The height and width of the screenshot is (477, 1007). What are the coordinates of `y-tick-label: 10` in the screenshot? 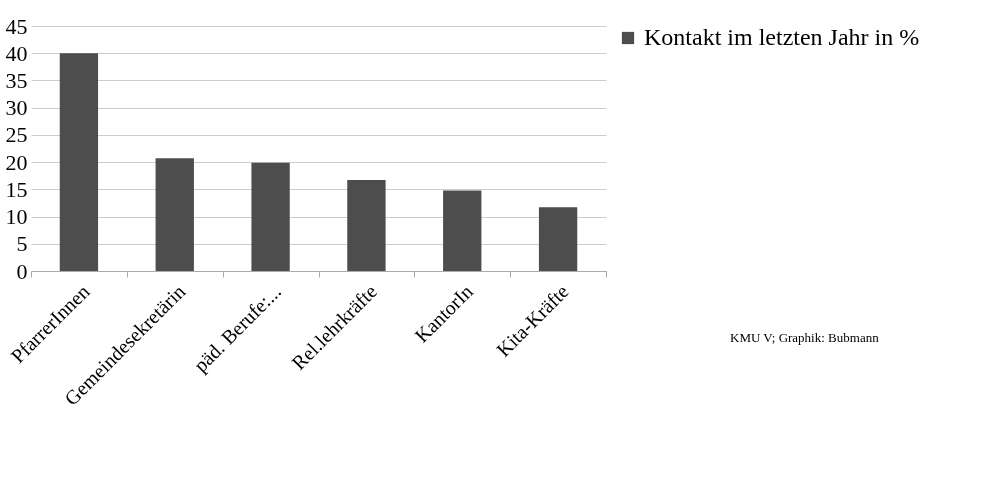 It's located at (16, 217).